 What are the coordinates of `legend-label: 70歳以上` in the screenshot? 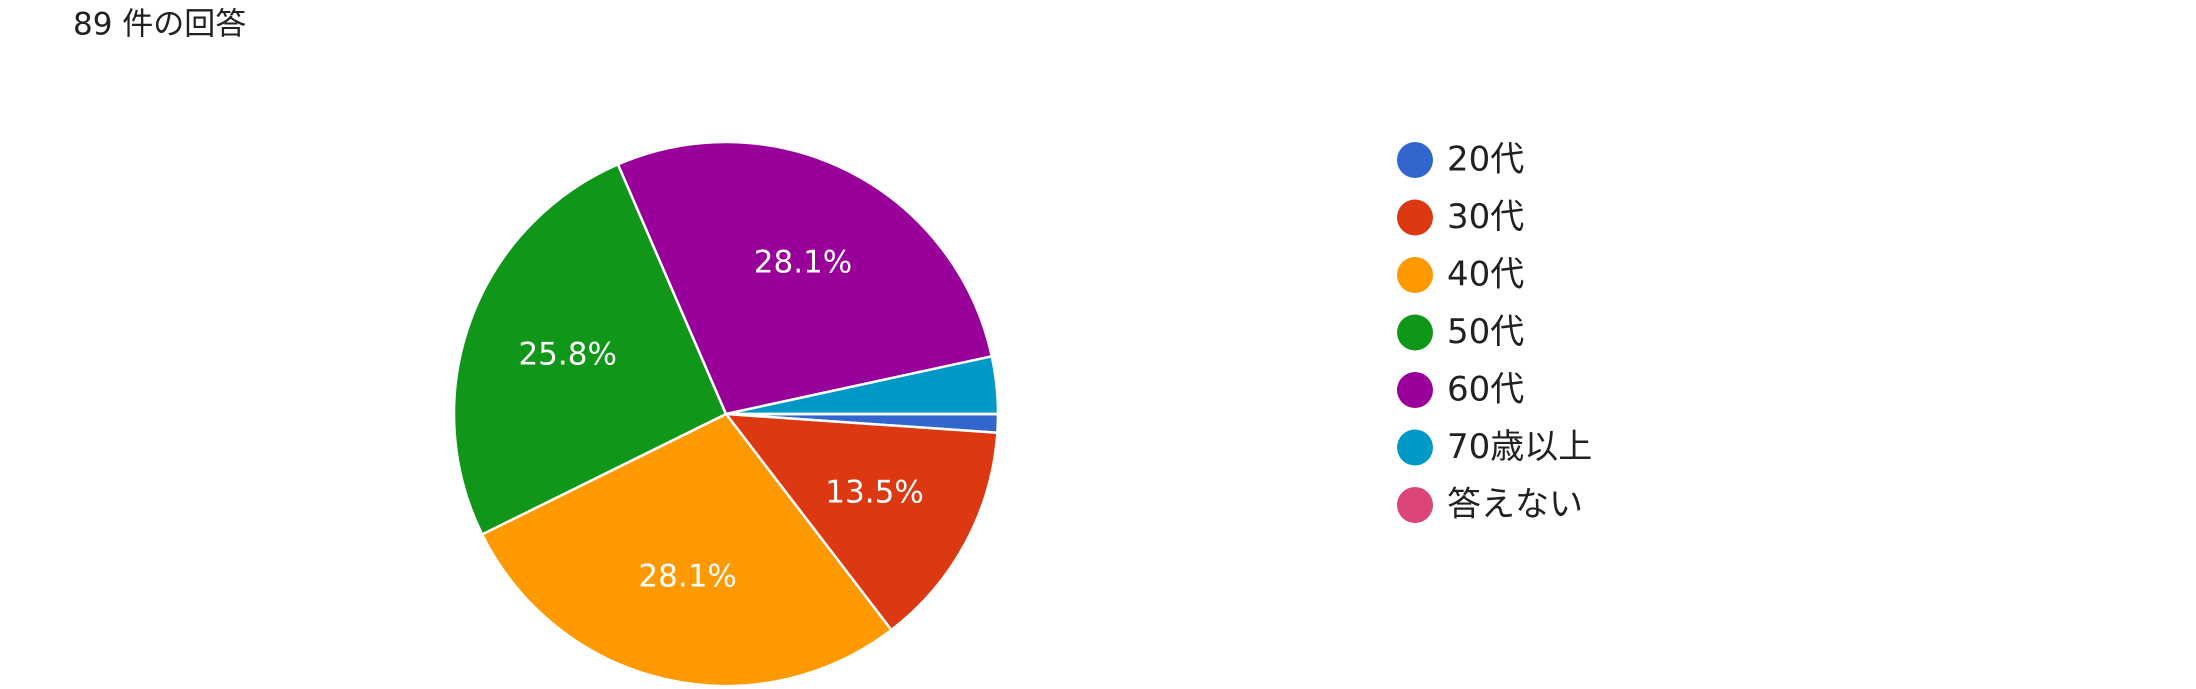 It's located at (1519, 447).